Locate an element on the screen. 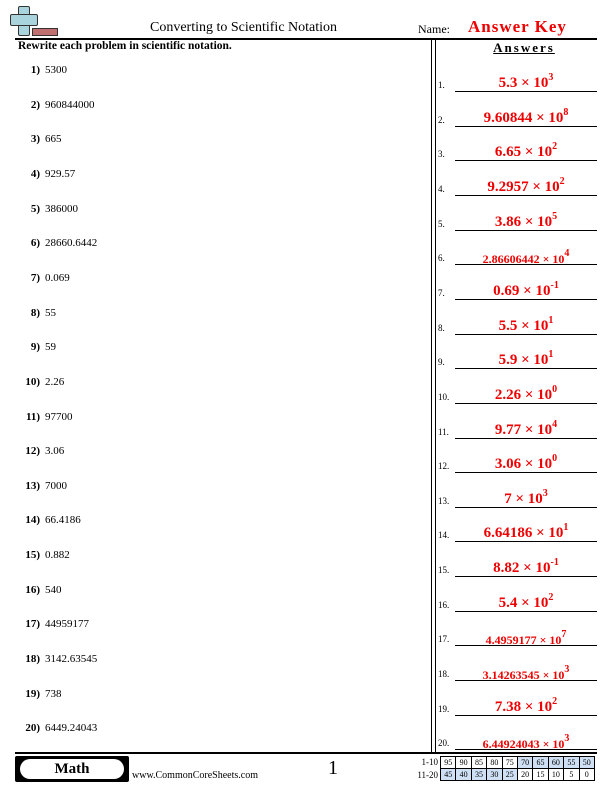  problem-number: 5) is located at coordinates (35, 208).